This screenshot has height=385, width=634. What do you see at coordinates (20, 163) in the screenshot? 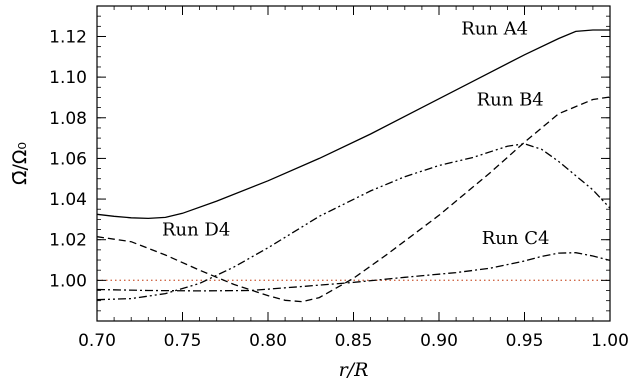
I see `y-axis-title: Ω̄/Ω₀` at bounding box center [20, 163].